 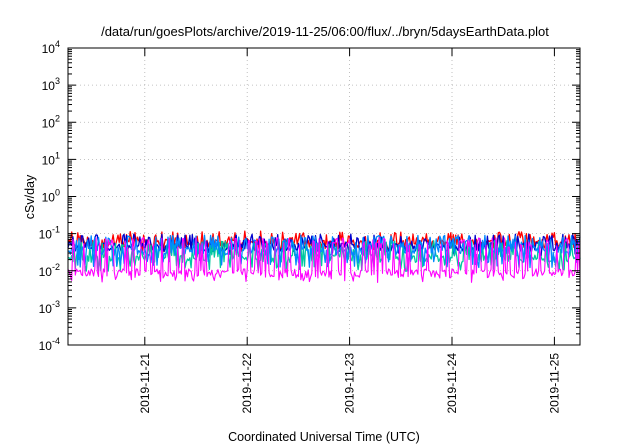 I want to click on y-tick-label: 10², so click(x=51, y=121).